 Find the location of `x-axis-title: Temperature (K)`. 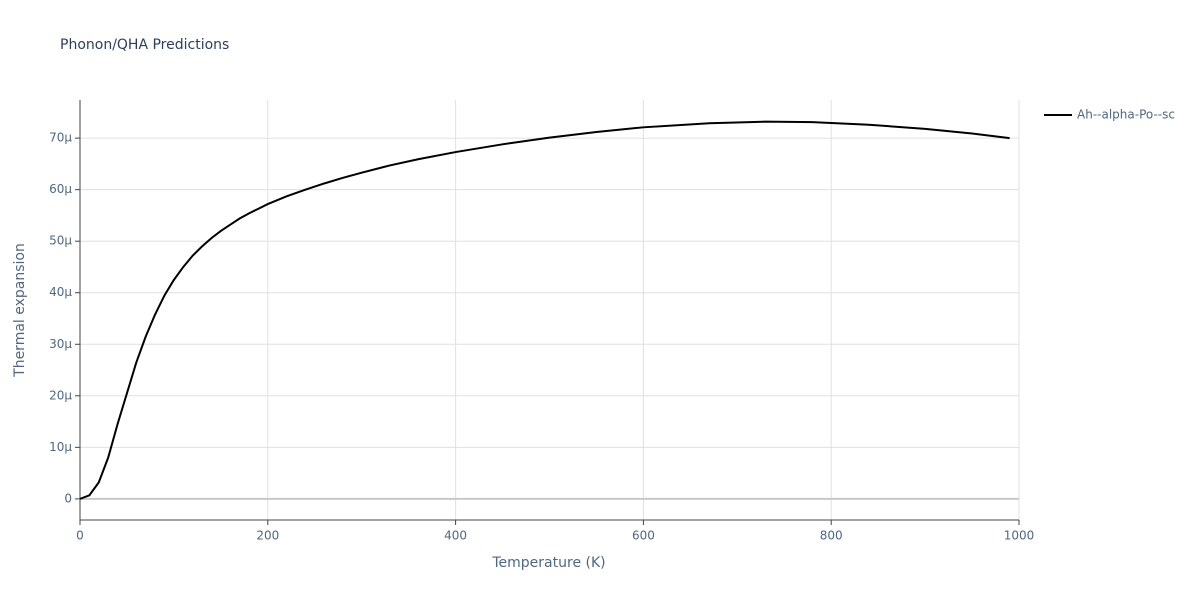

x-axis-title: Temperature (K) is located at coordinates (548, 563).